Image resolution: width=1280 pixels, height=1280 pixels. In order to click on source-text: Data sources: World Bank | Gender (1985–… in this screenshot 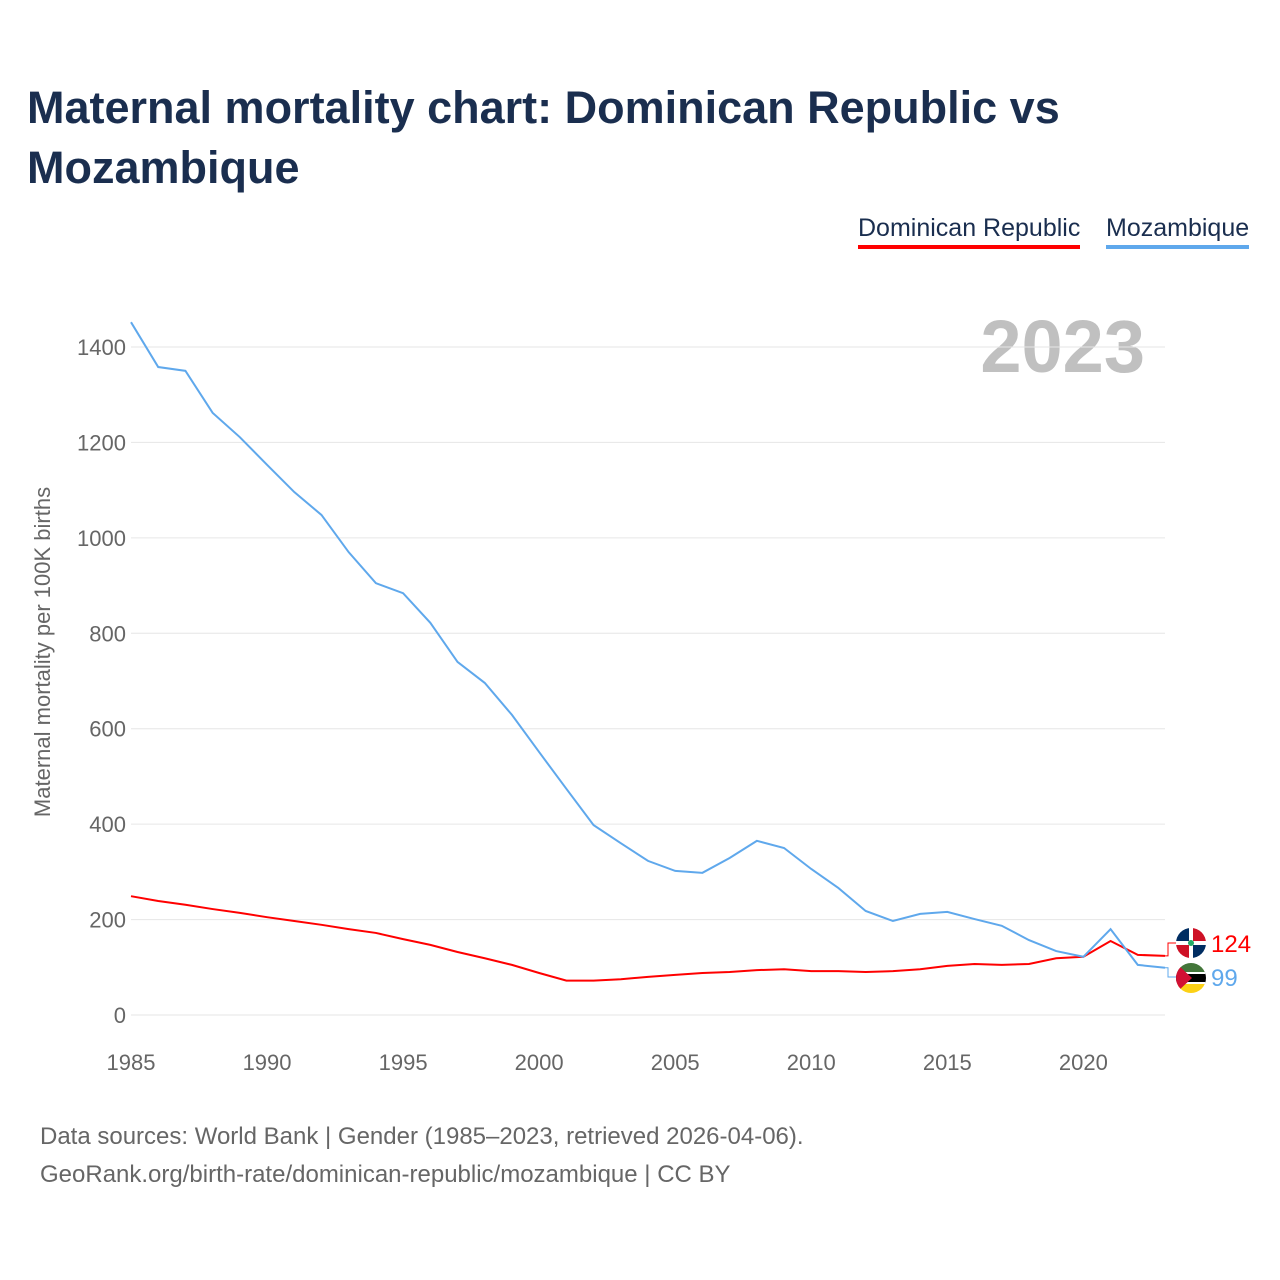, I will do `click(422, 1136)`.